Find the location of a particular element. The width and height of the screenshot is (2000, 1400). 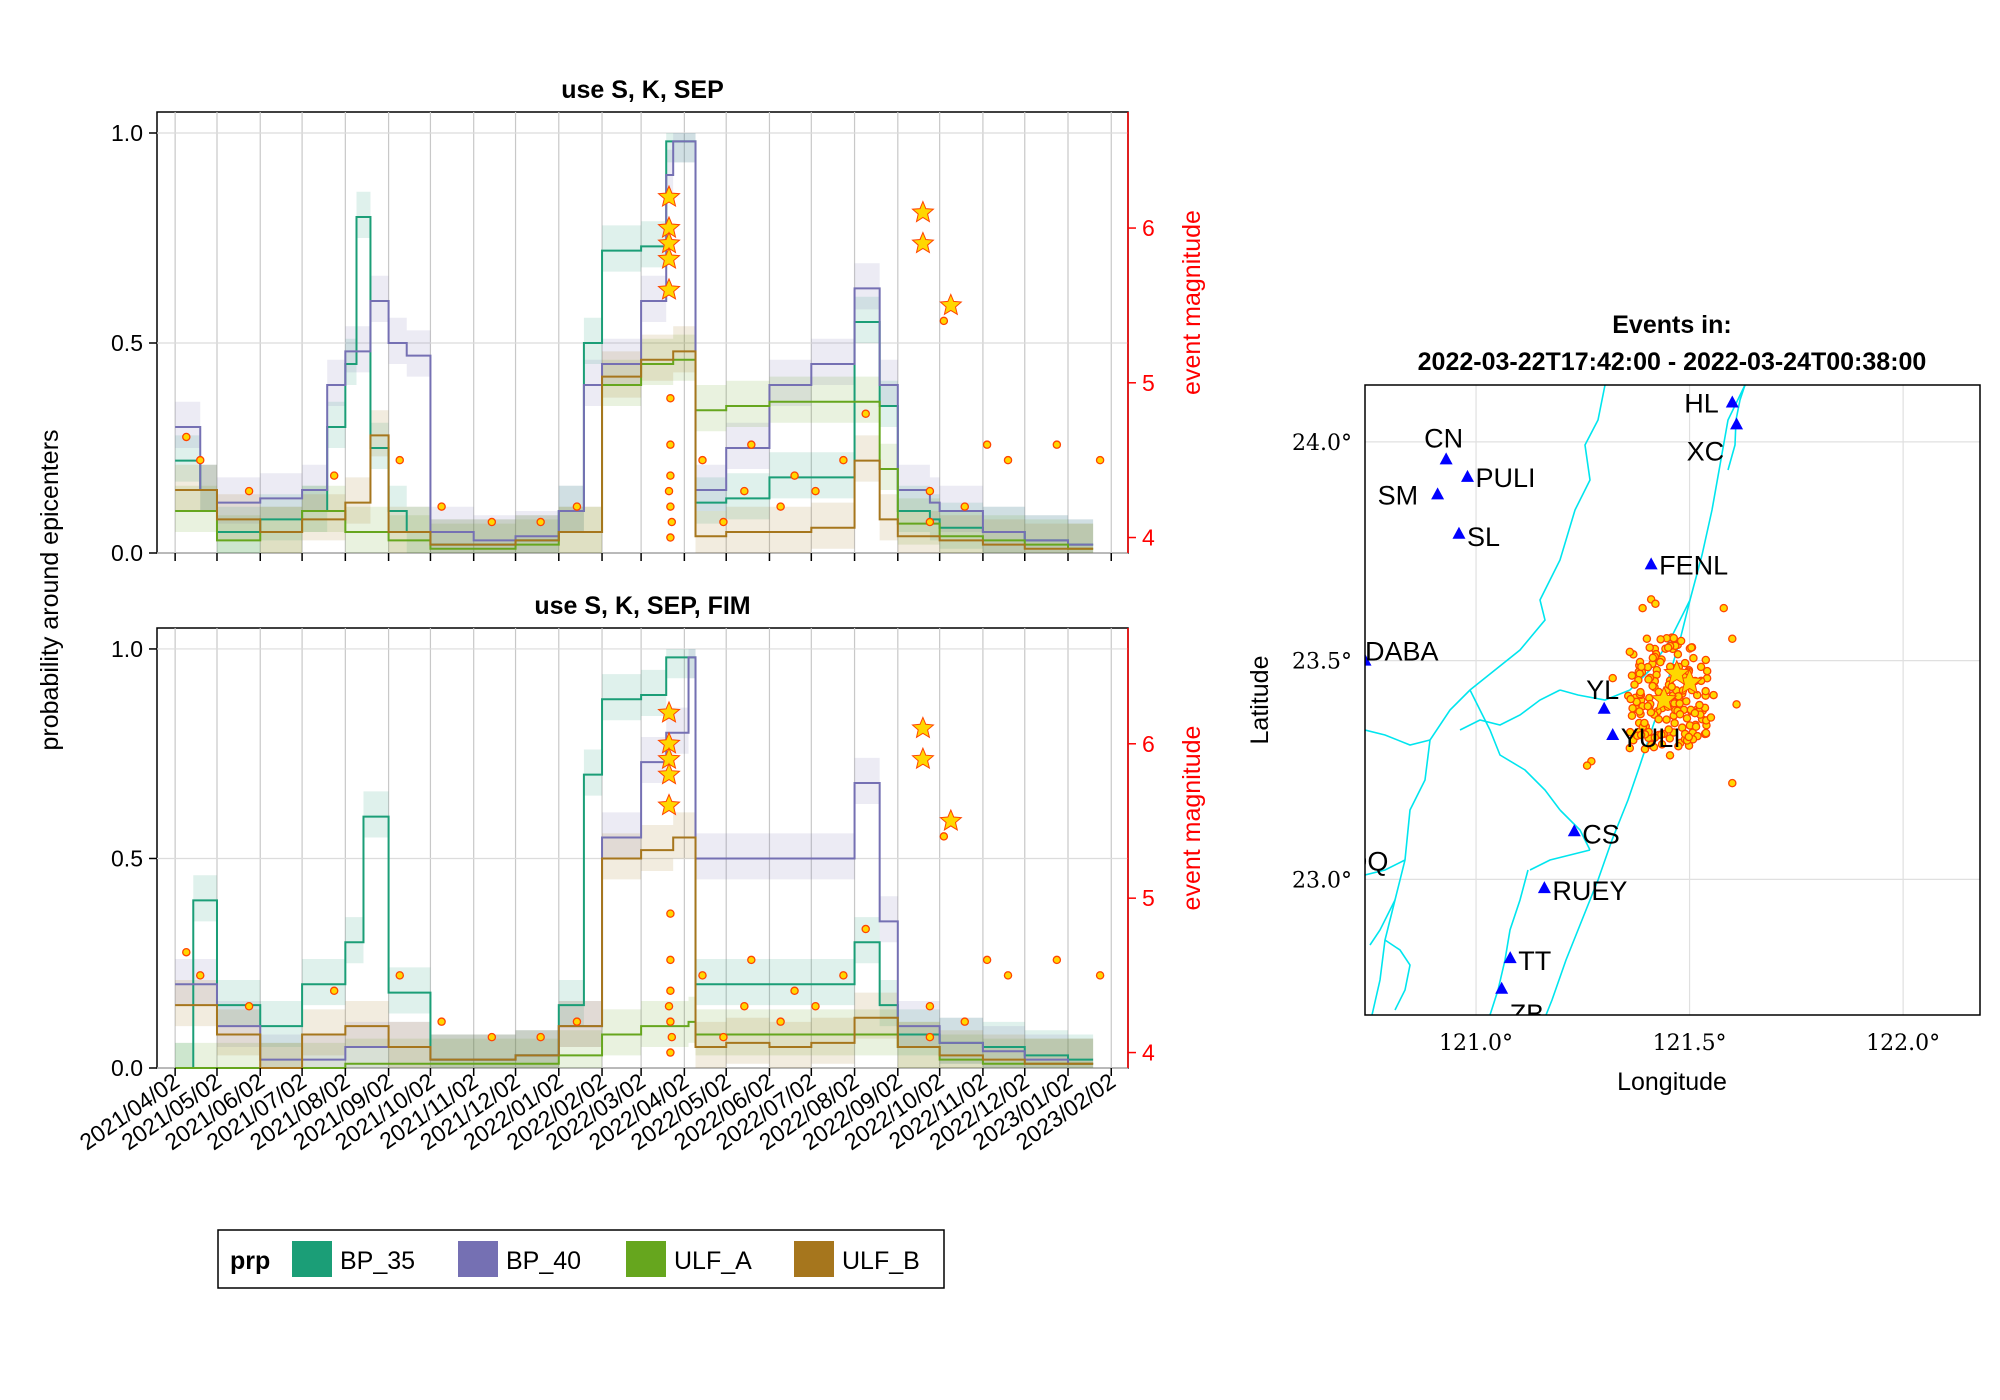

legend-swatch-ULF_A is located at coordinates (646, 1259).